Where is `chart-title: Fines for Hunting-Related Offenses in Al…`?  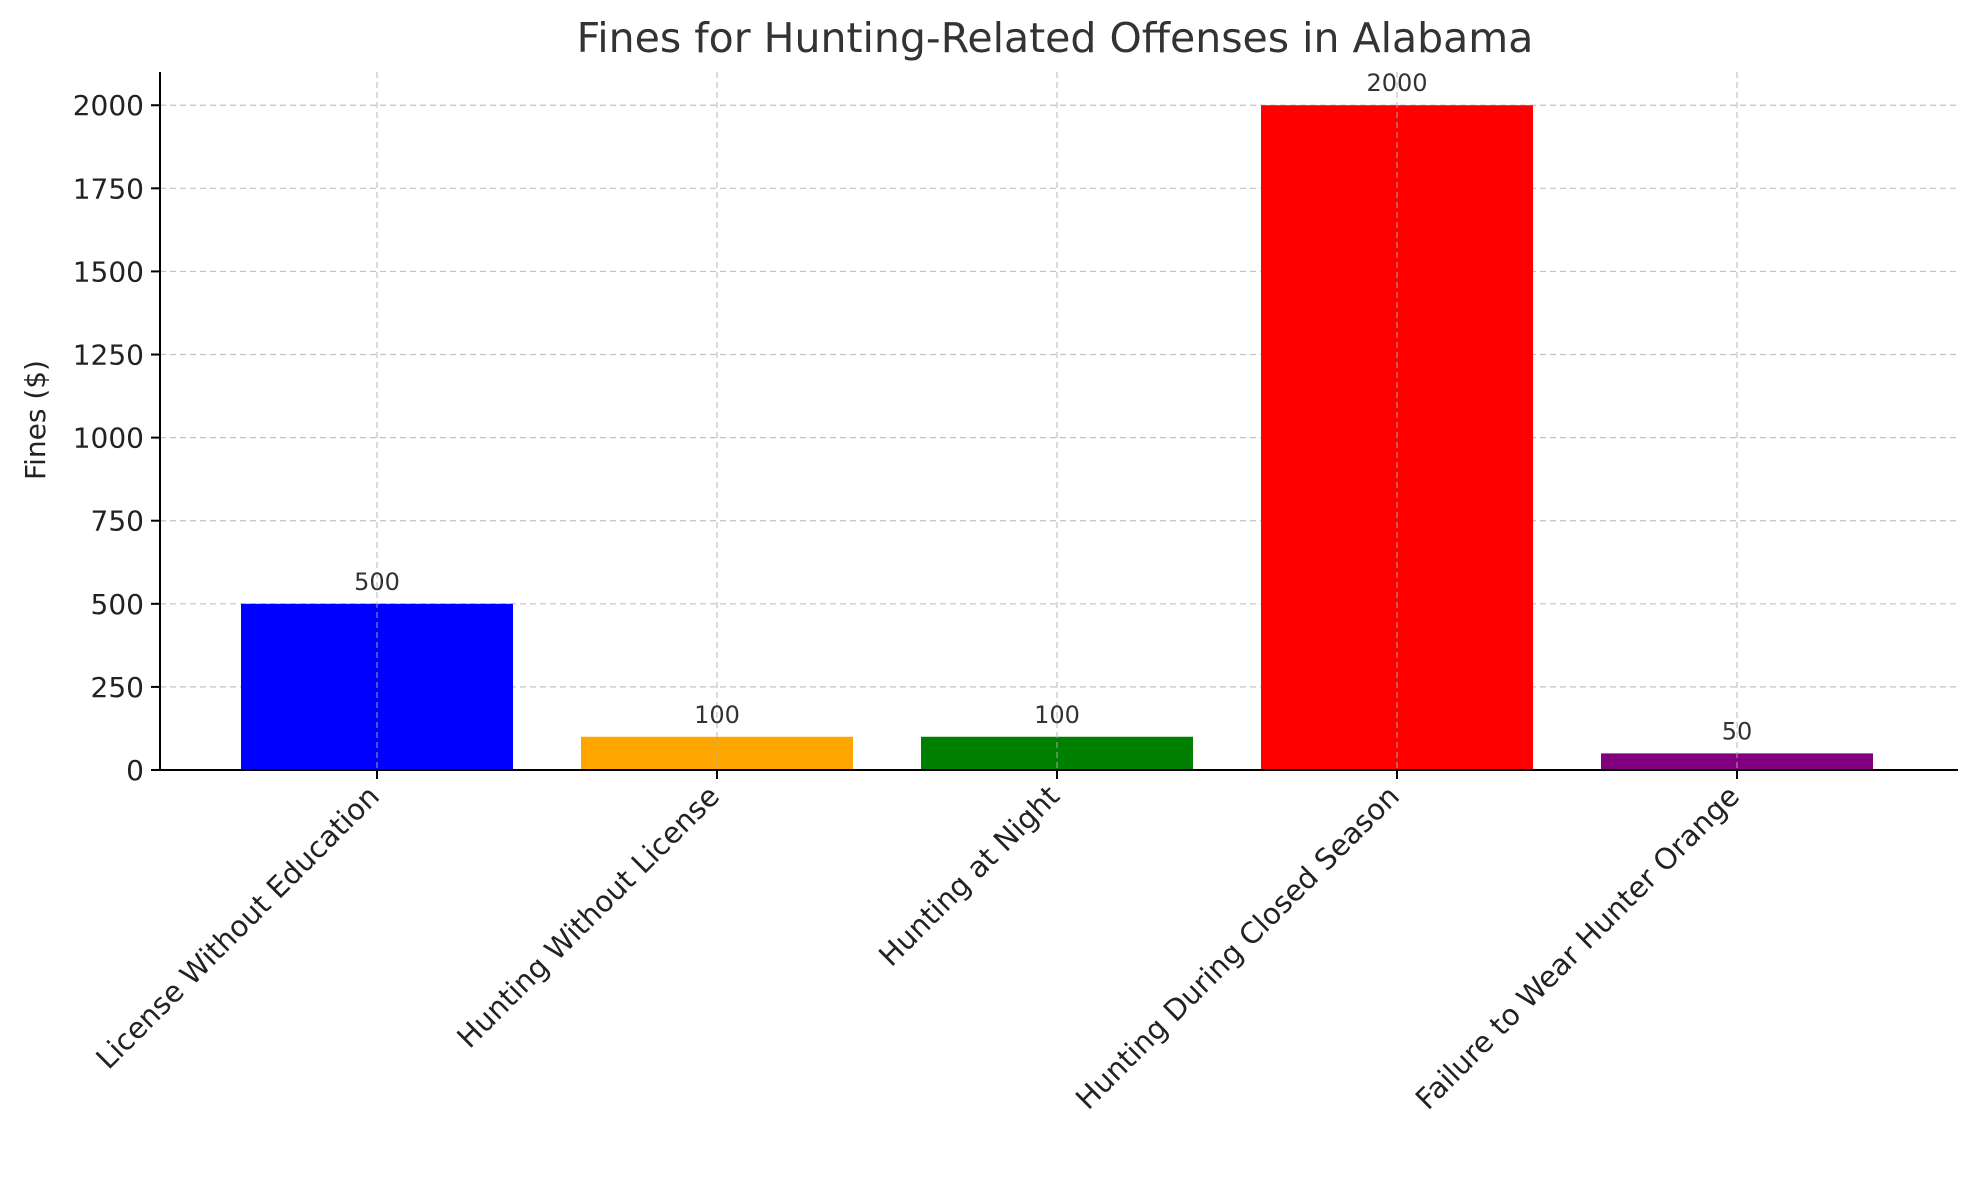 chart-title: Fines for Hunting-Related Offenses in Al… is located at coordinates (1055, 38).